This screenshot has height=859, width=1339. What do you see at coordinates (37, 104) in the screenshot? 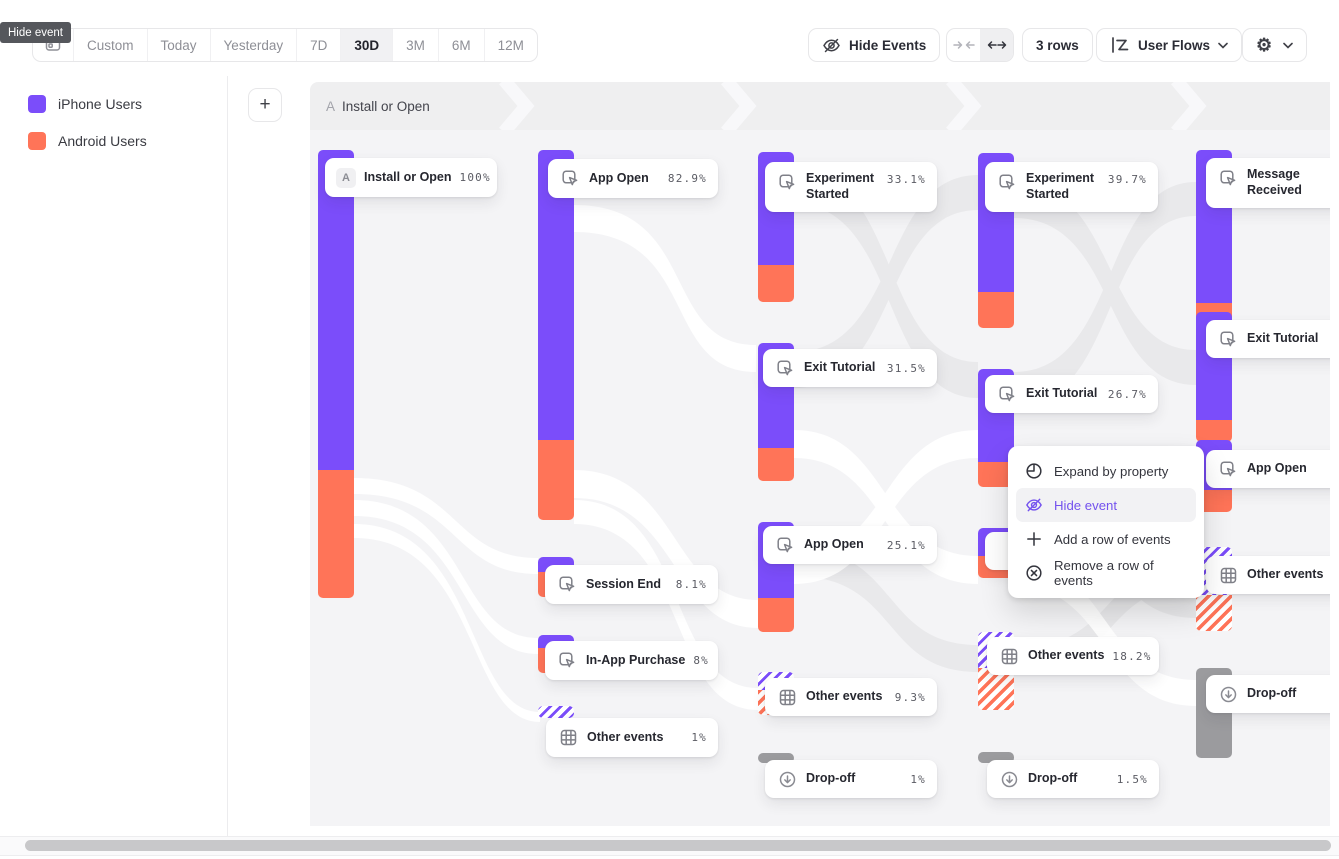
I see `iphone-users-swatch` at bounding box center [37, 104].